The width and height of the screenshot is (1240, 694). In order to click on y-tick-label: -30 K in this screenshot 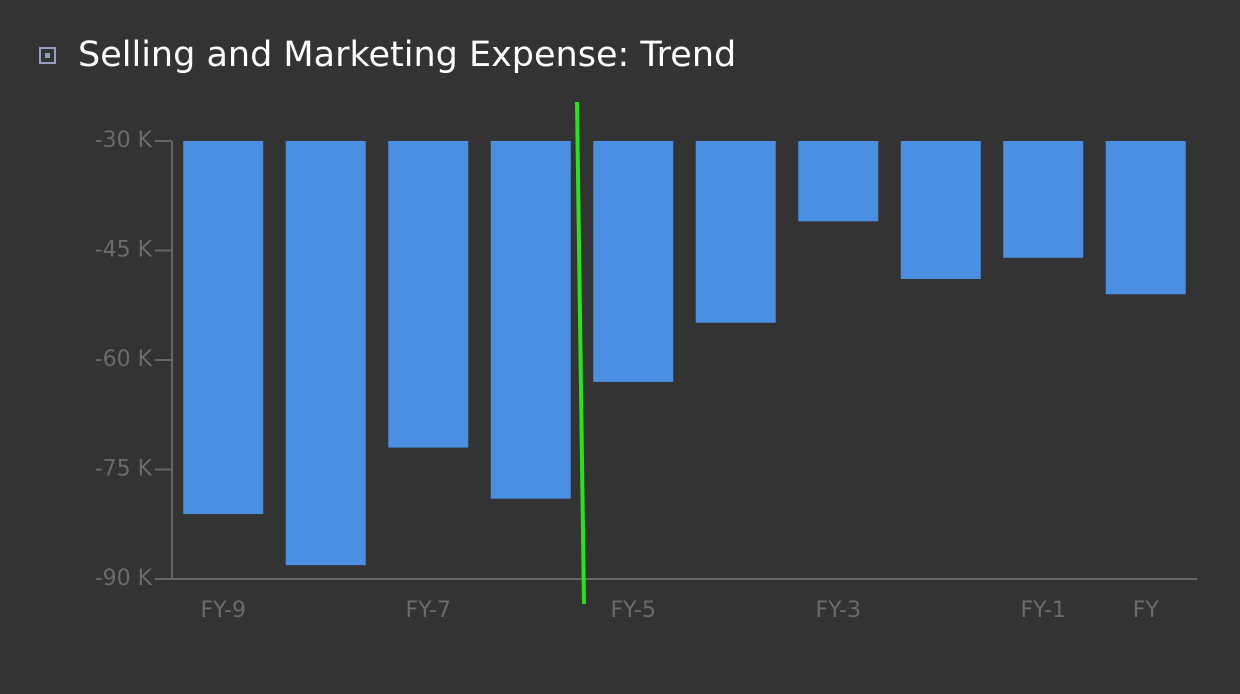, I will do `click(124, 140)`.